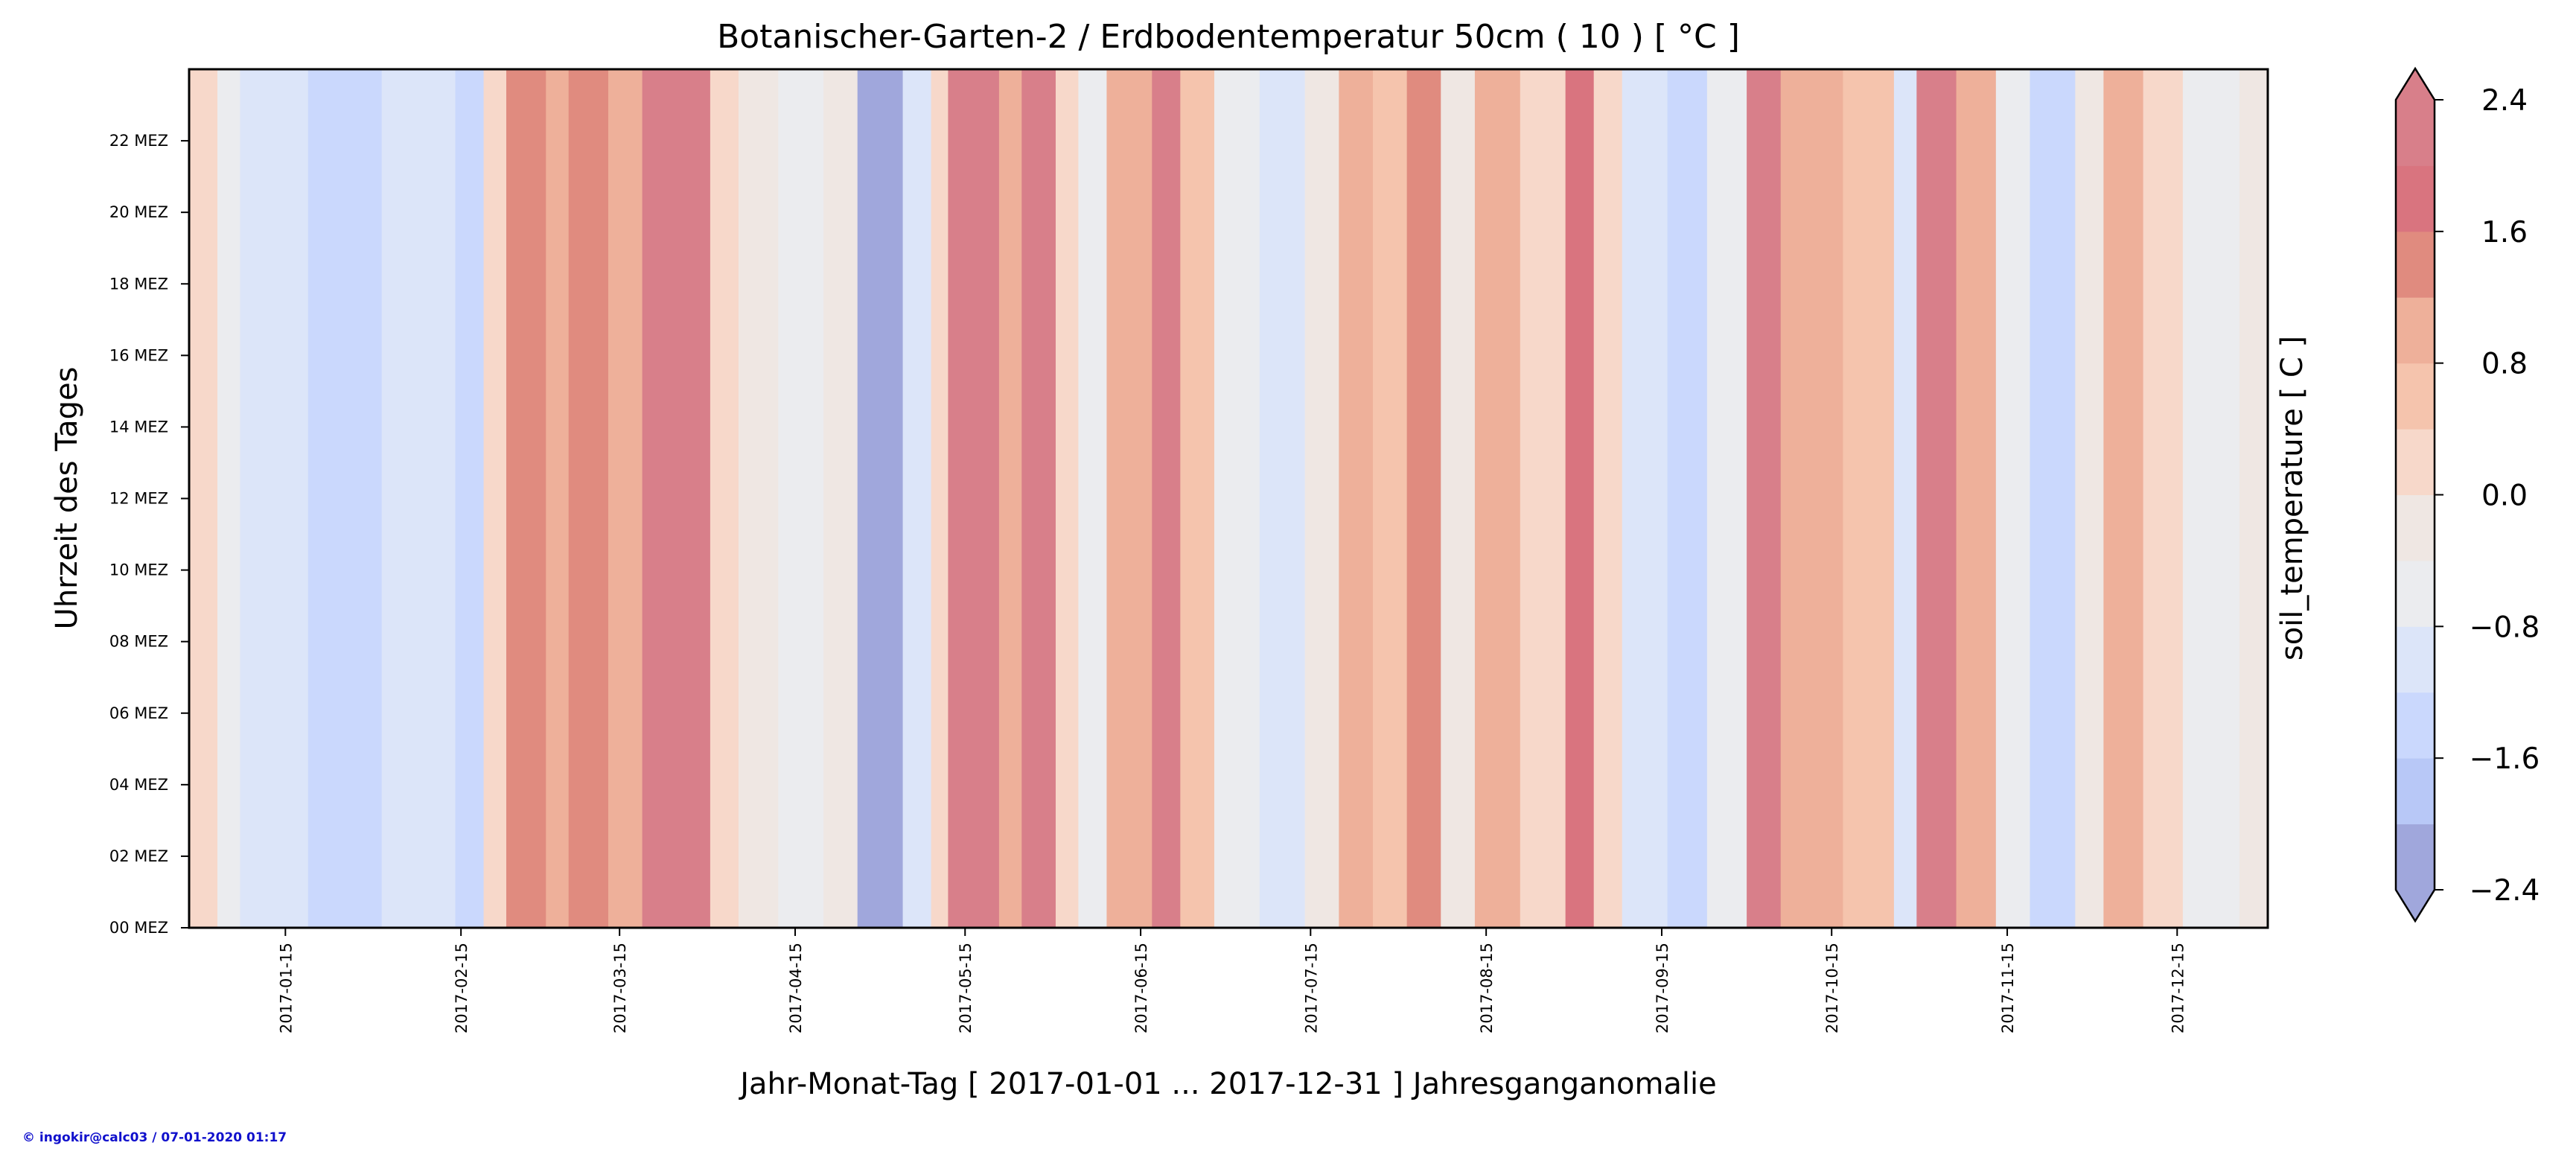 This screenshot has height=1169, width=2576. What do you see at coordinates (138, 856) in the screenshot?
I see `y-tick-label: 02 MEZ` at bounding box center [138, 856].